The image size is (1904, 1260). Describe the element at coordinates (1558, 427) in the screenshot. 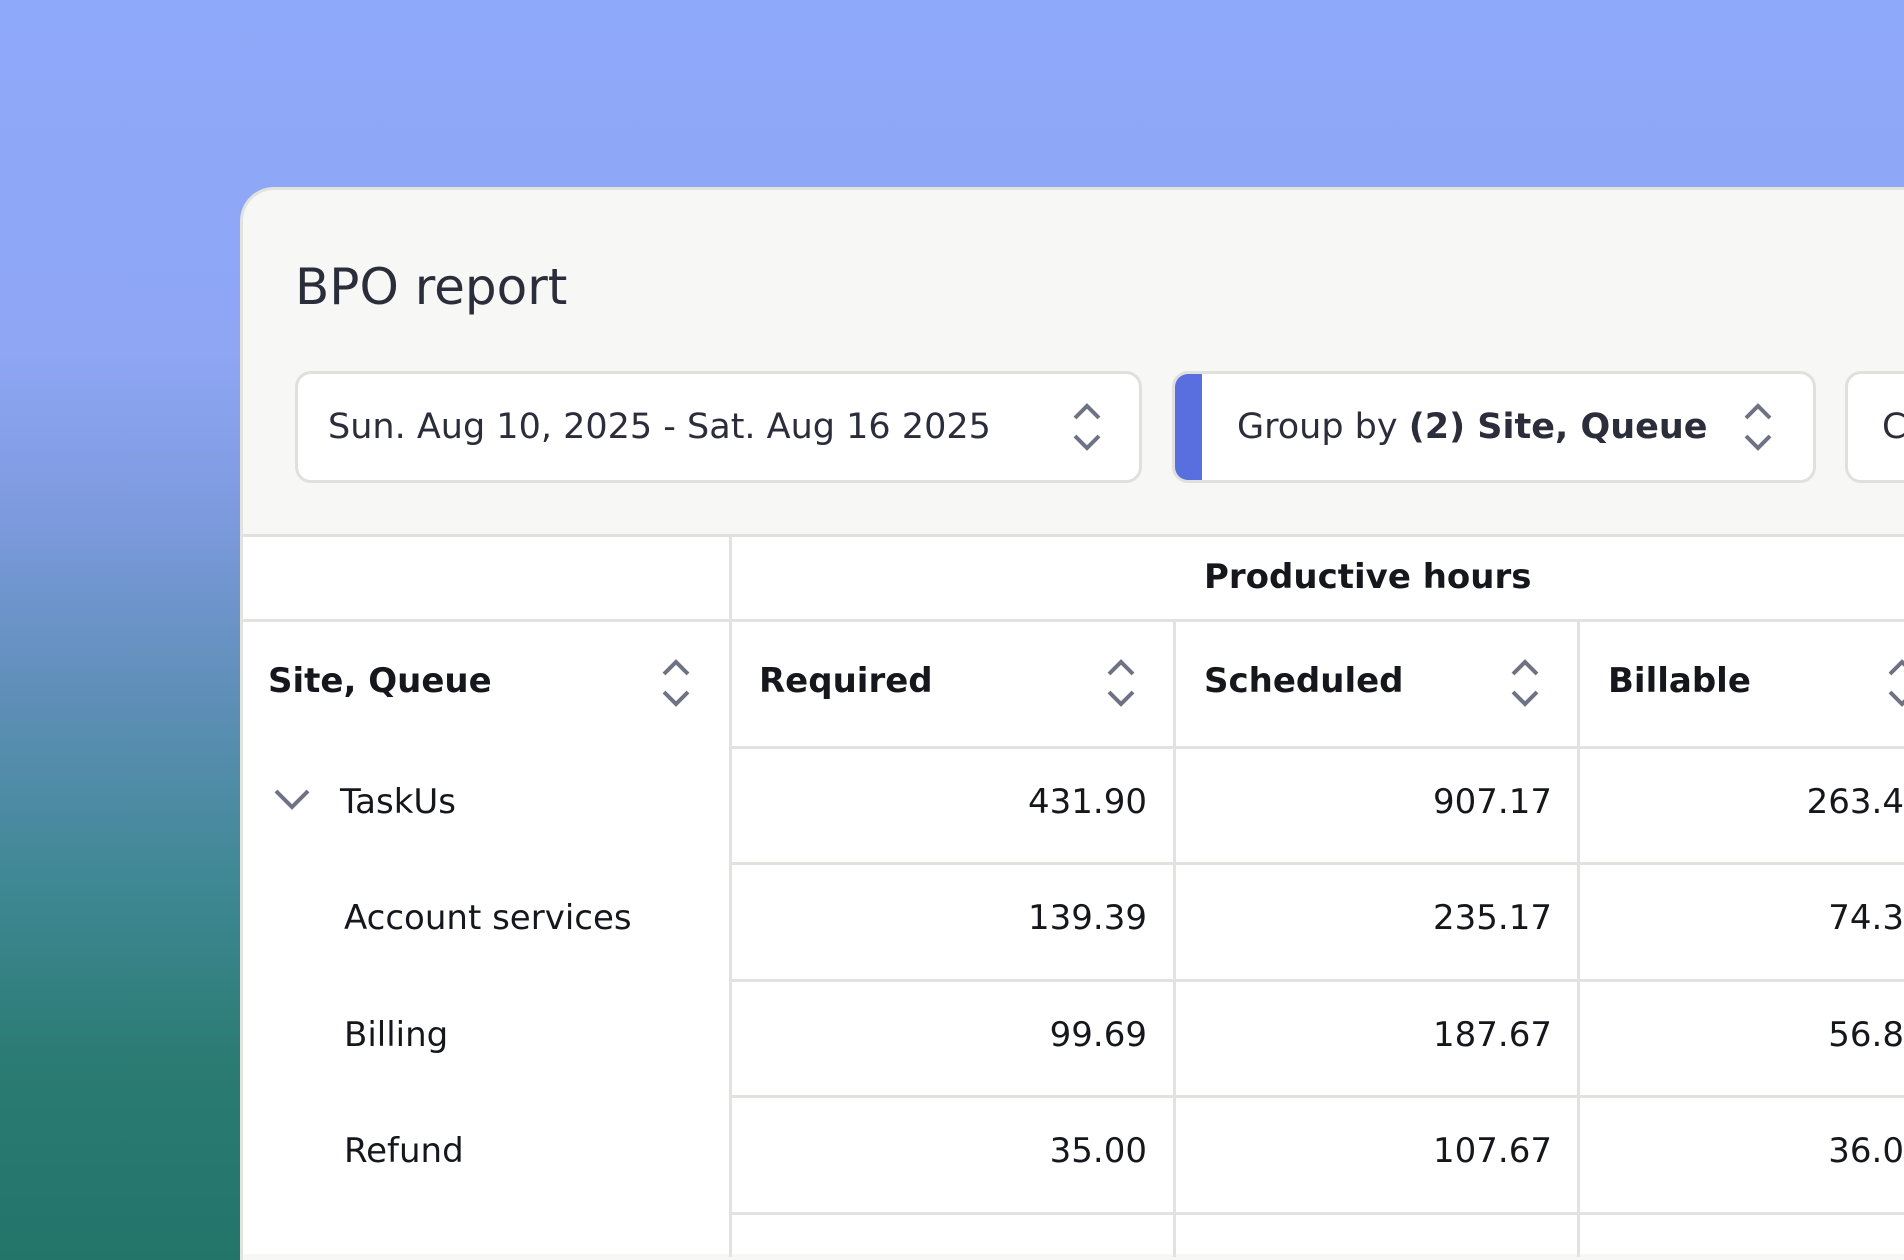

I see `group-by-value: (2) Site, Queue` at that location.